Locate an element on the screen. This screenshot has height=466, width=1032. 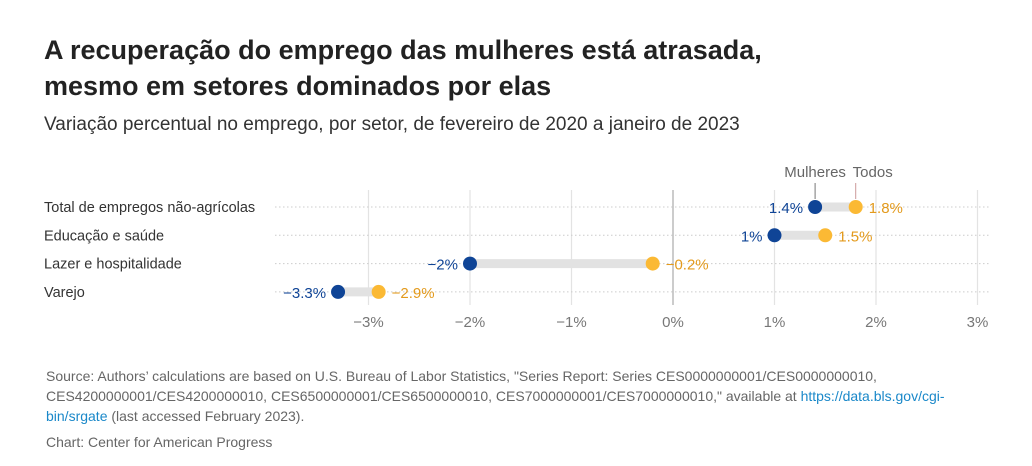
x-tick-label: 2% is located at coordinates (876, 322).